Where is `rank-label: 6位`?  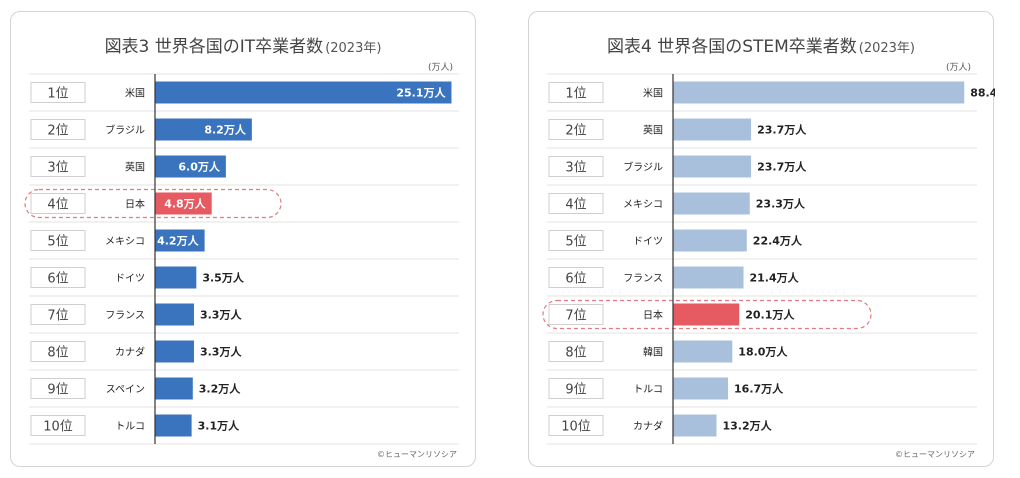 rank-label: 6位 is located at coordinates (575, 279).